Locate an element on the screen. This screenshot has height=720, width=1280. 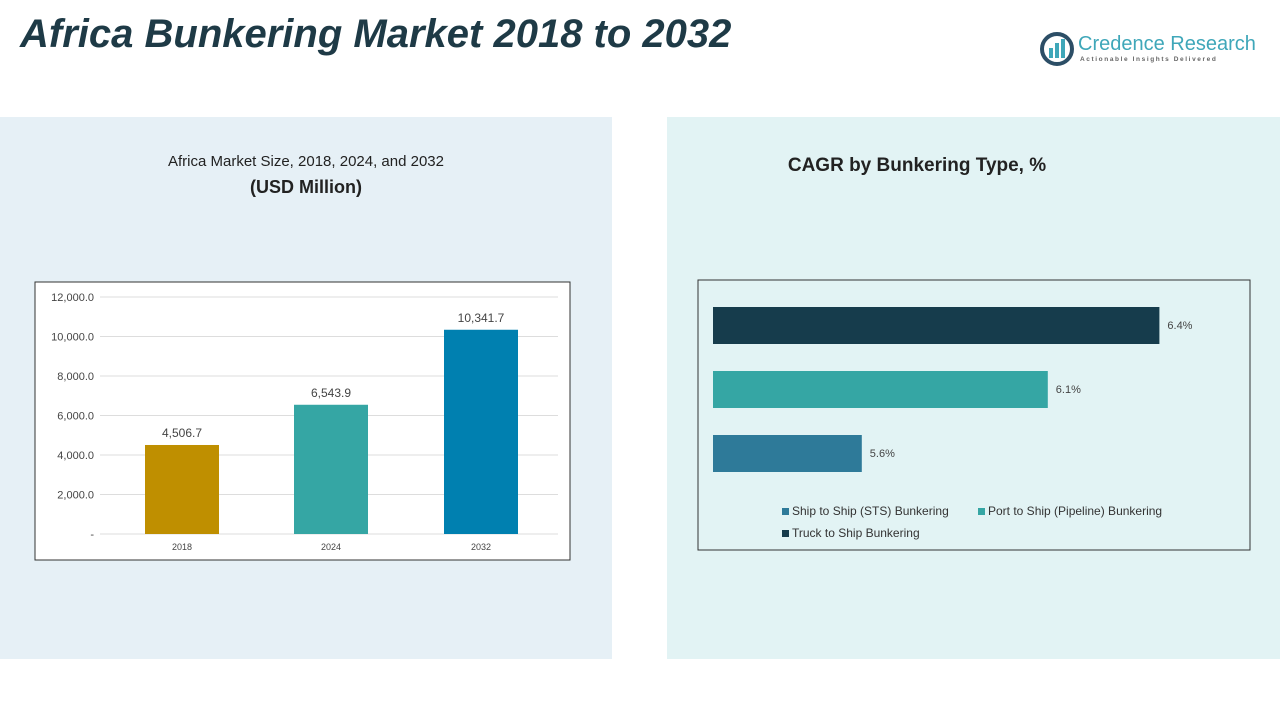
cagr-chart-title: CAGR by Bunkering Type, % is located at coordinates (917, 165).